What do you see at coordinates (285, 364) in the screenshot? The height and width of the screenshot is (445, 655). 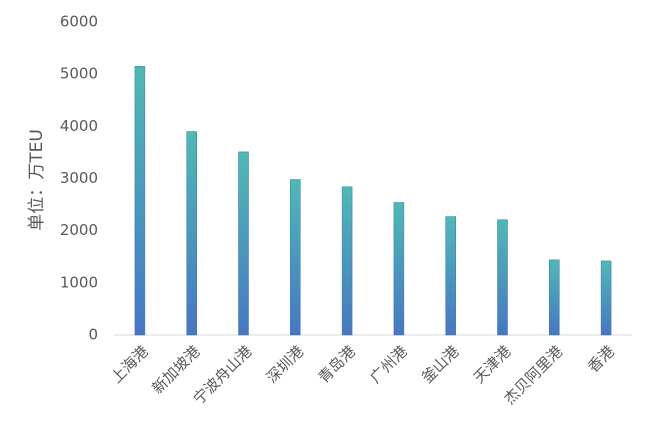 I see `x-tick-label: 深圳港` at bounding box center [285, 364].